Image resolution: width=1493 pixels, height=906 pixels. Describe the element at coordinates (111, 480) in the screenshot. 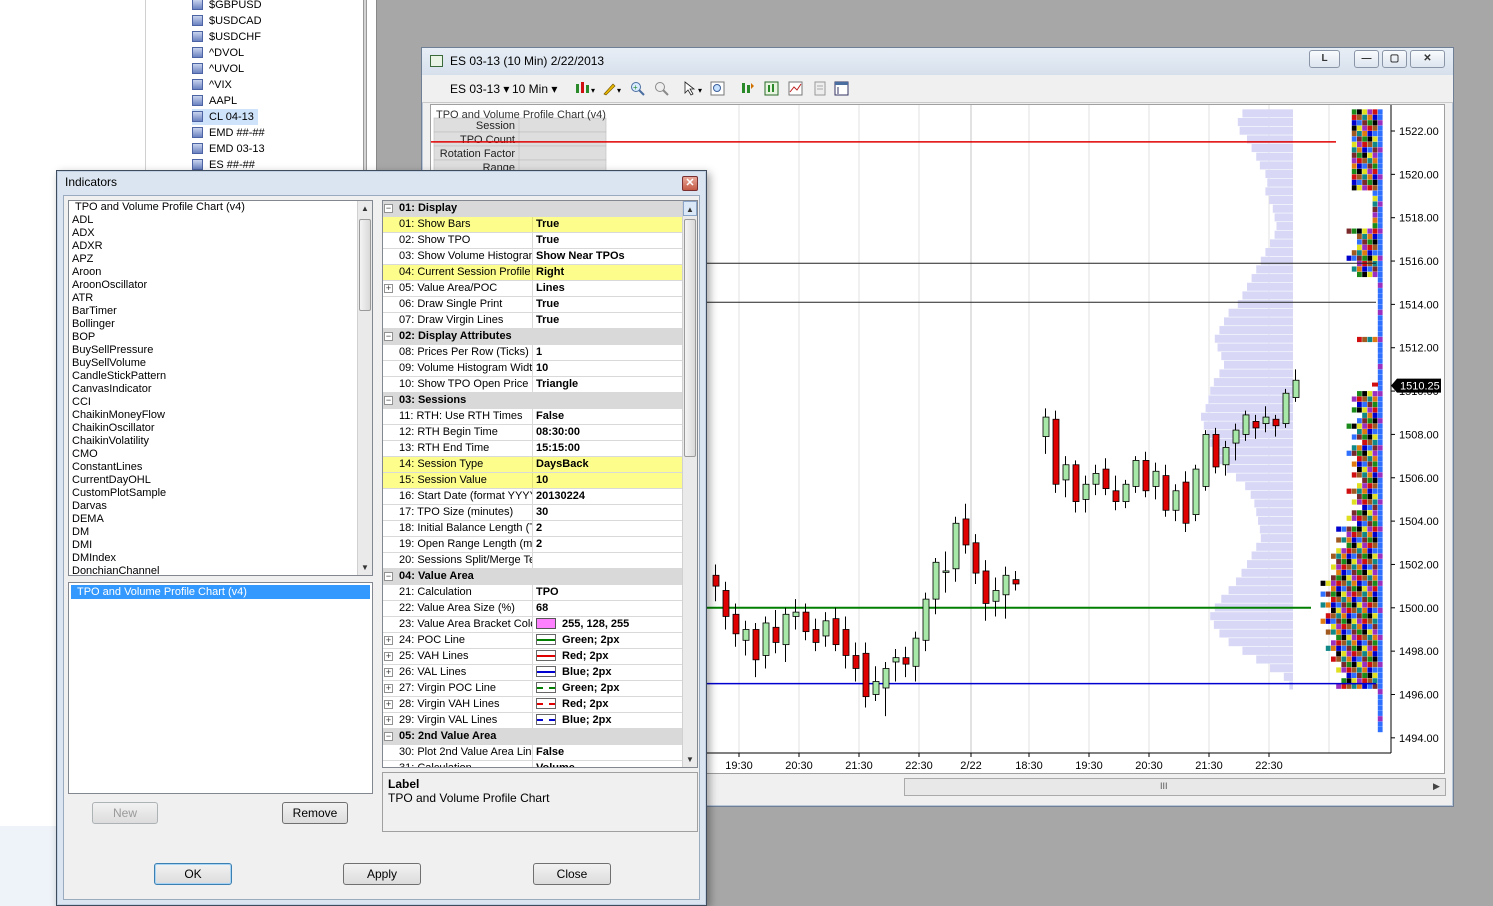

I see `indicator-list-item: CurrentDayOHL` at that location.